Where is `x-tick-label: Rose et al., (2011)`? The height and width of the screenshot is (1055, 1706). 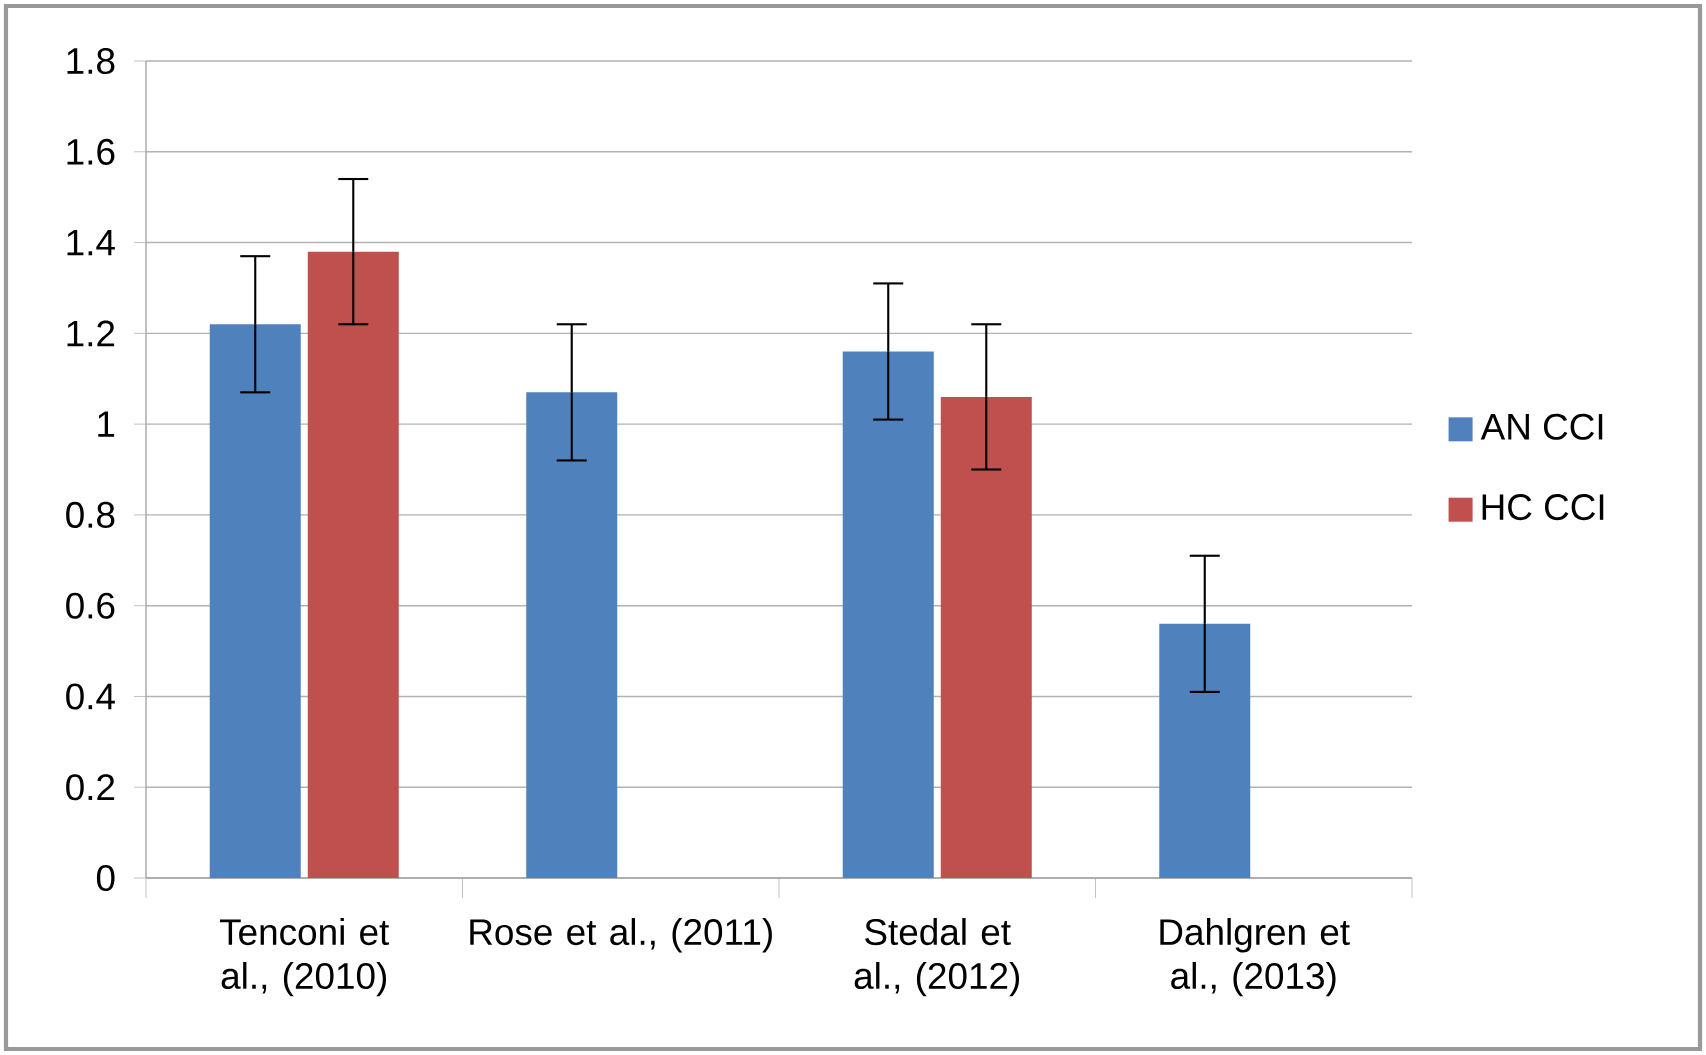
x-tick-label: Rose et al., (2011) is located at coordinates (621, 935).